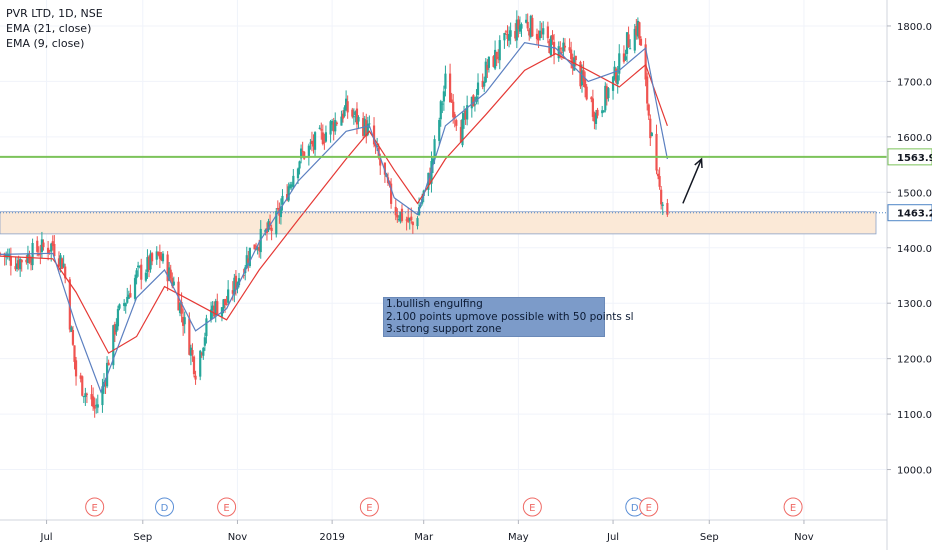 The width and height of the screenshot is (932, 554). I want to click on price-axis-label: 1463.20, so click(914, 214).